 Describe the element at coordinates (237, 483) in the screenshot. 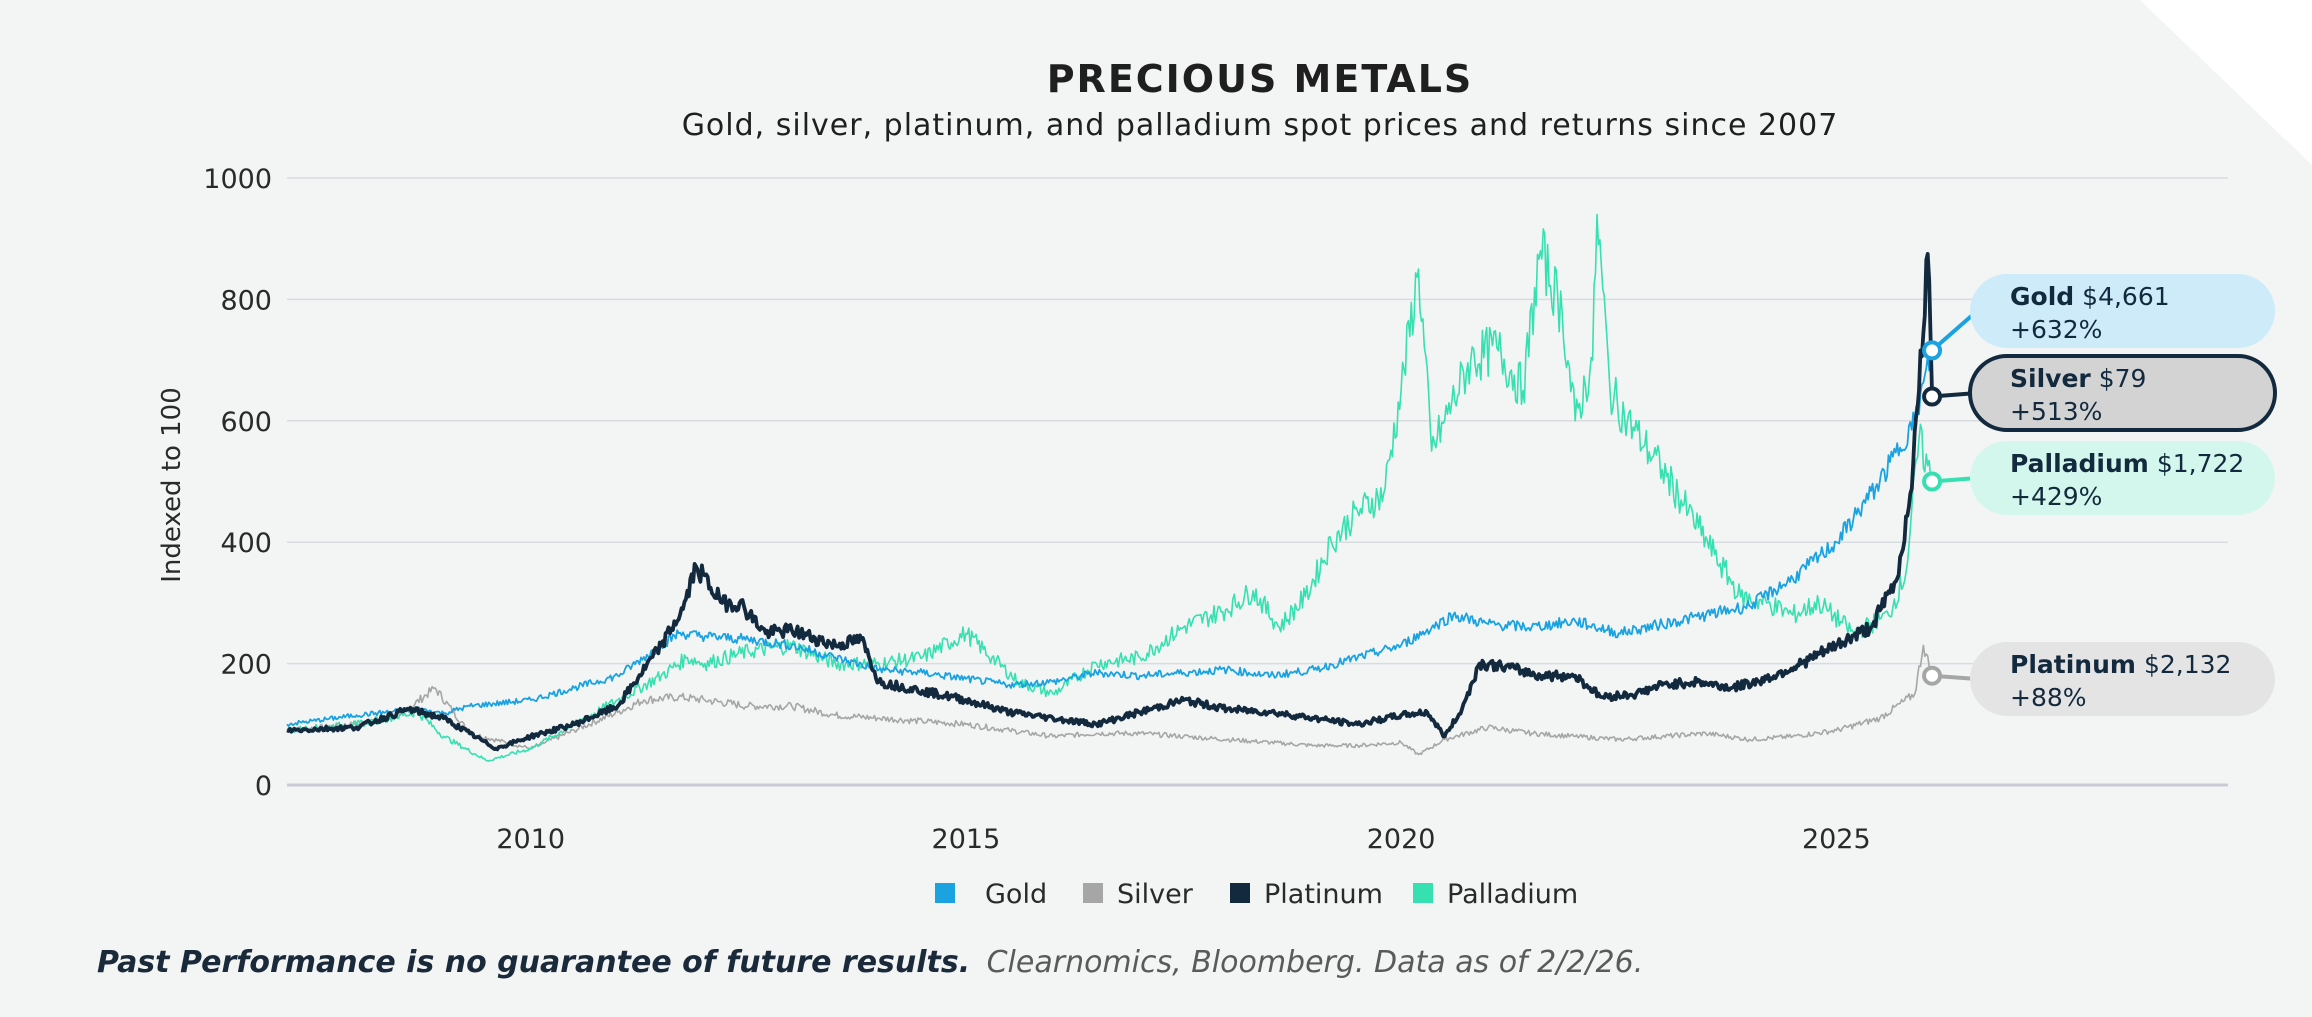

I see `y-axis-ticks: 0 200 400 600 800 1000` at that location.